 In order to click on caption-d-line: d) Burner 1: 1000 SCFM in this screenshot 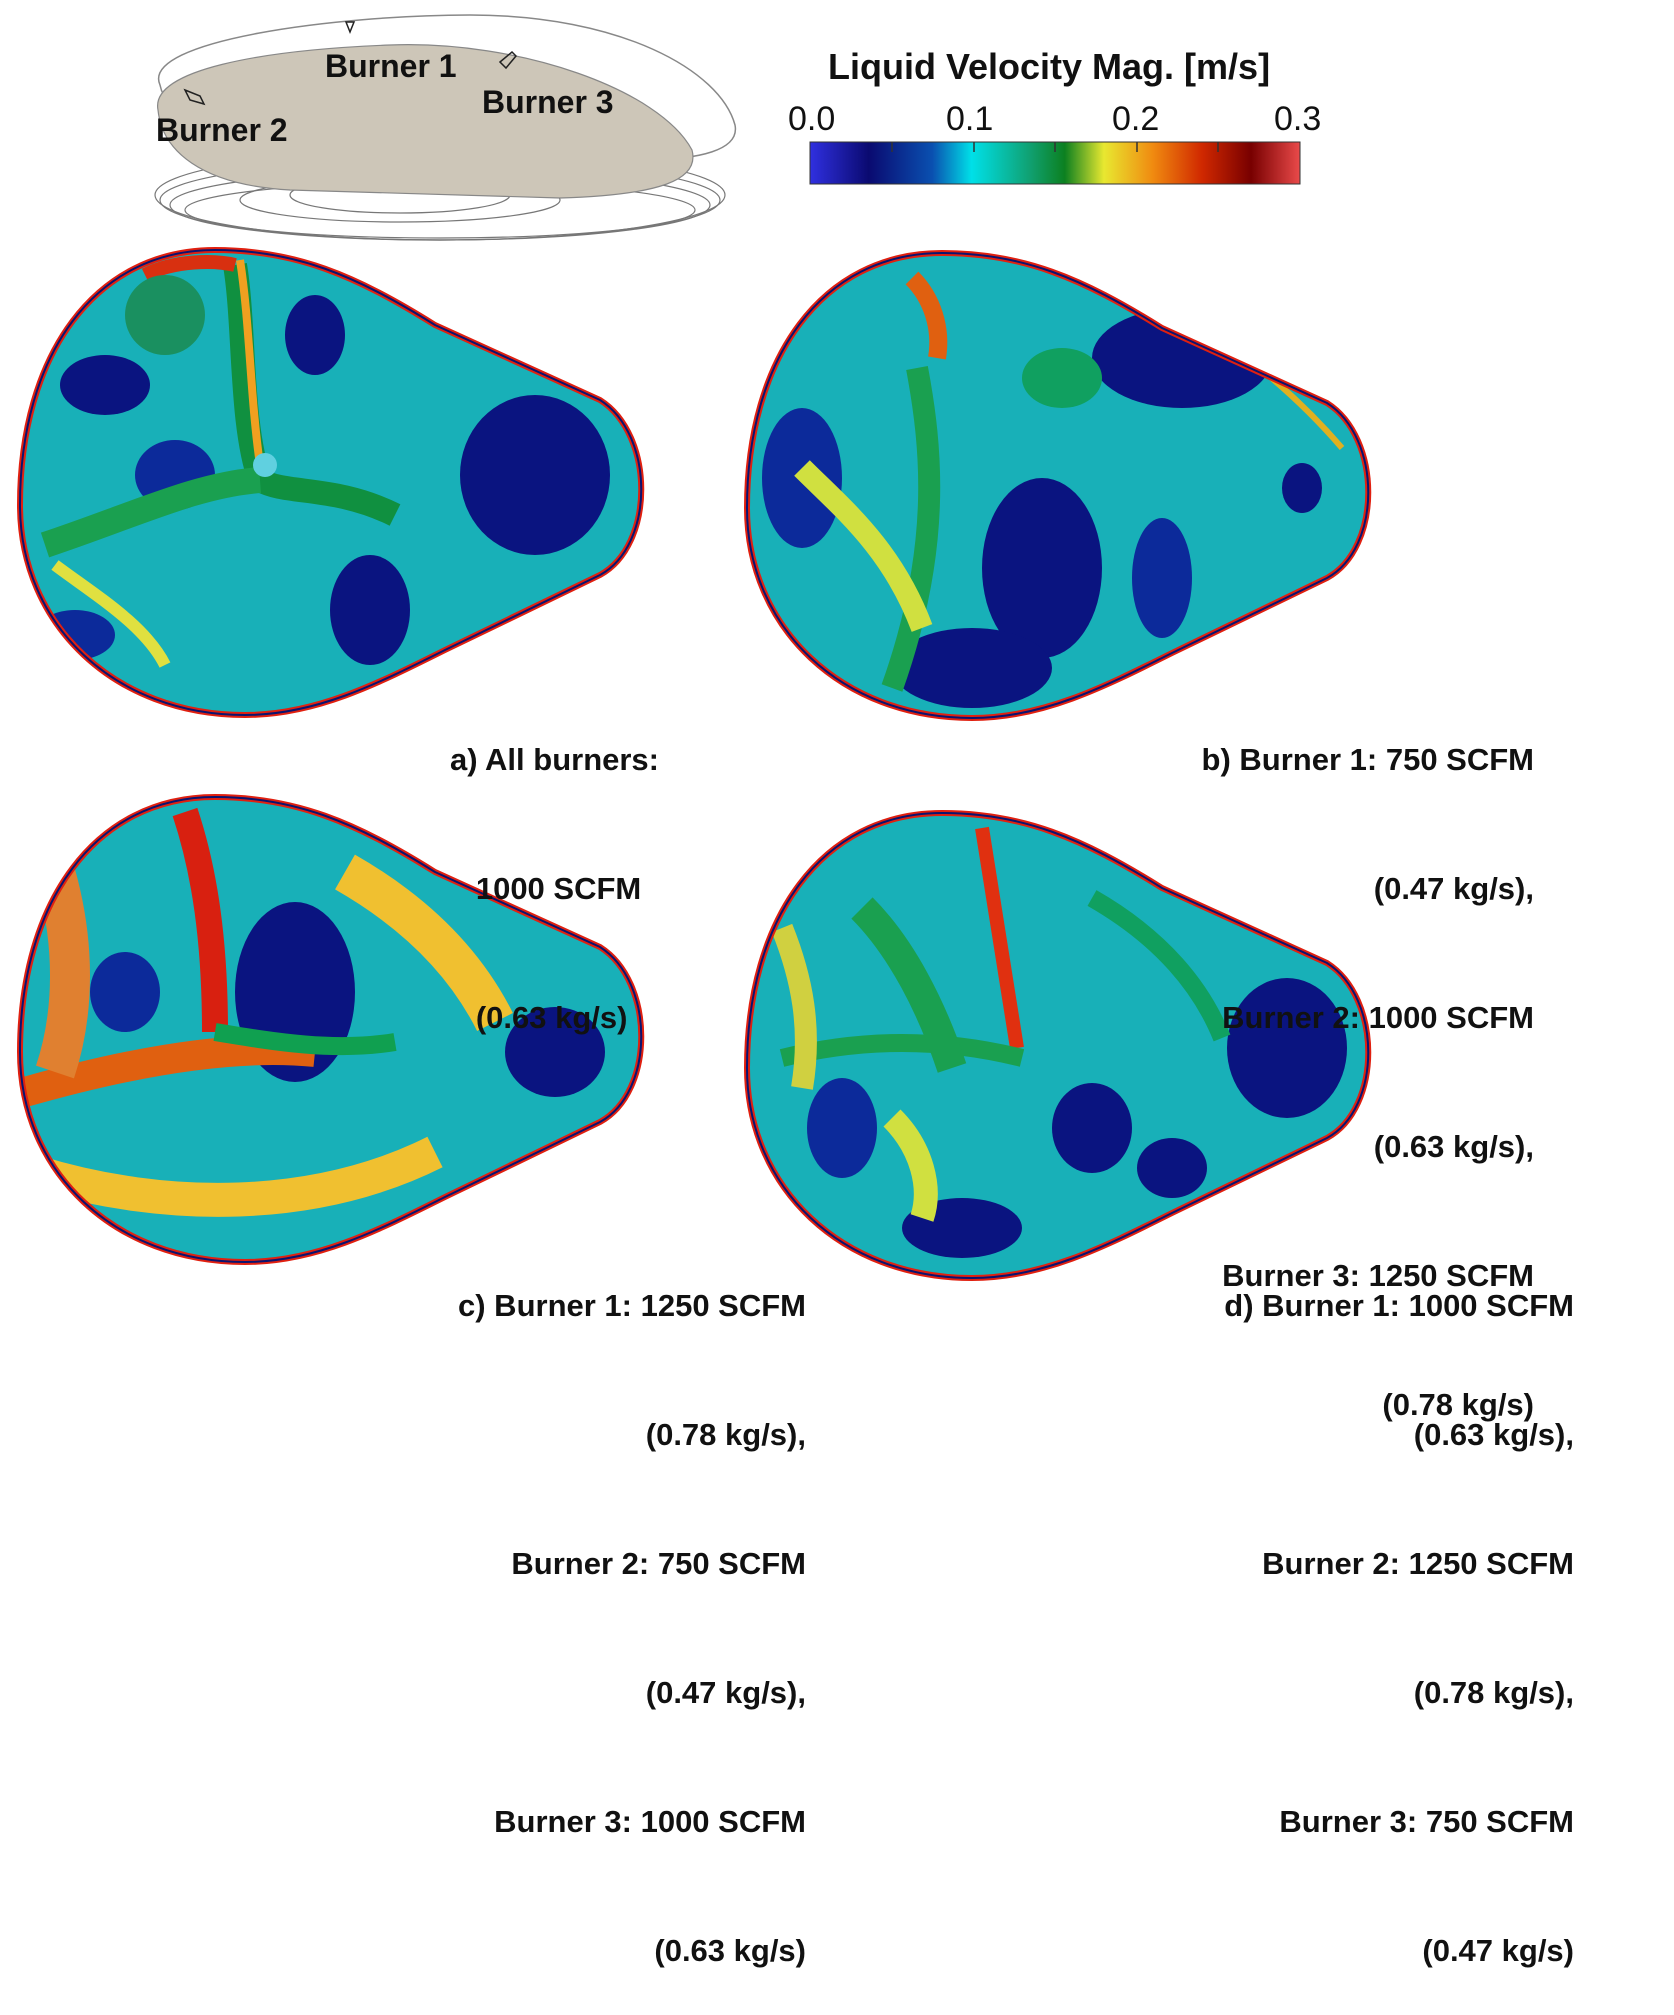, I will do `click(1399, 1305)`.